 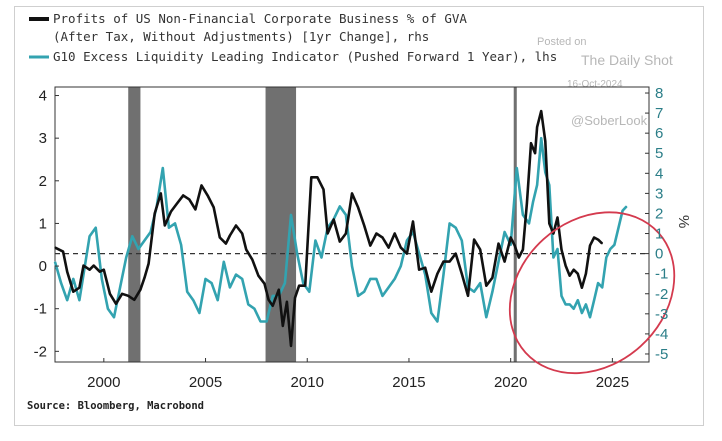 What do you see at coordinates (659, 133) in the screenshot?
I see `right-tick-label: 6` at bounding box center [659, 133].